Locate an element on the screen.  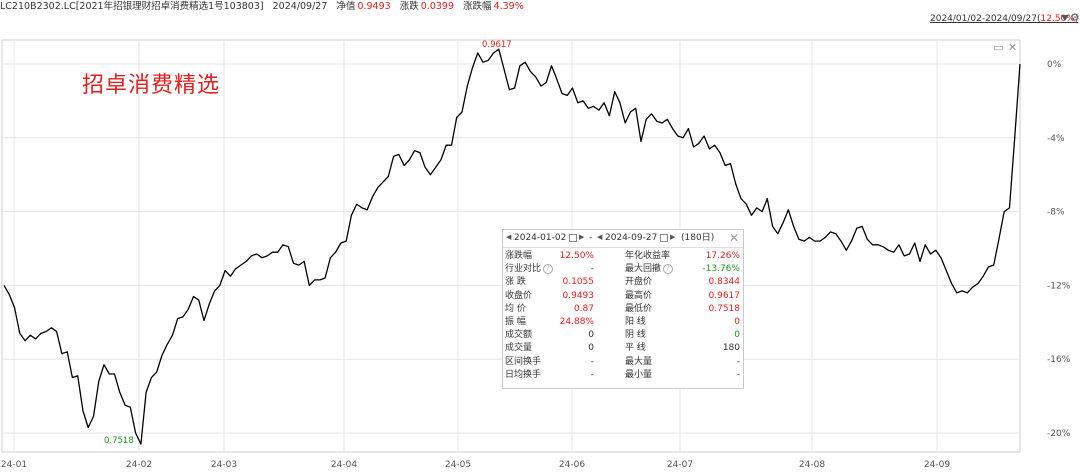
stat-label: 涨 跌 is located at coordinates (515, 282).